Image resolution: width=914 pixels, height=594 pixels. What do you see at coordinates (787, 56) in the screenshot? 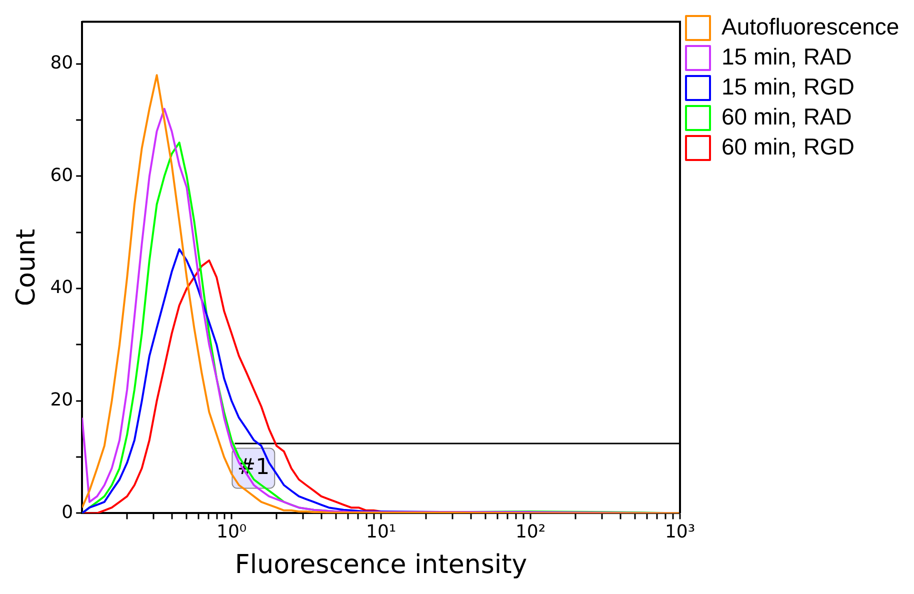
I see `legend-label: 15 min, RAD` at bounding box center [787, 56].